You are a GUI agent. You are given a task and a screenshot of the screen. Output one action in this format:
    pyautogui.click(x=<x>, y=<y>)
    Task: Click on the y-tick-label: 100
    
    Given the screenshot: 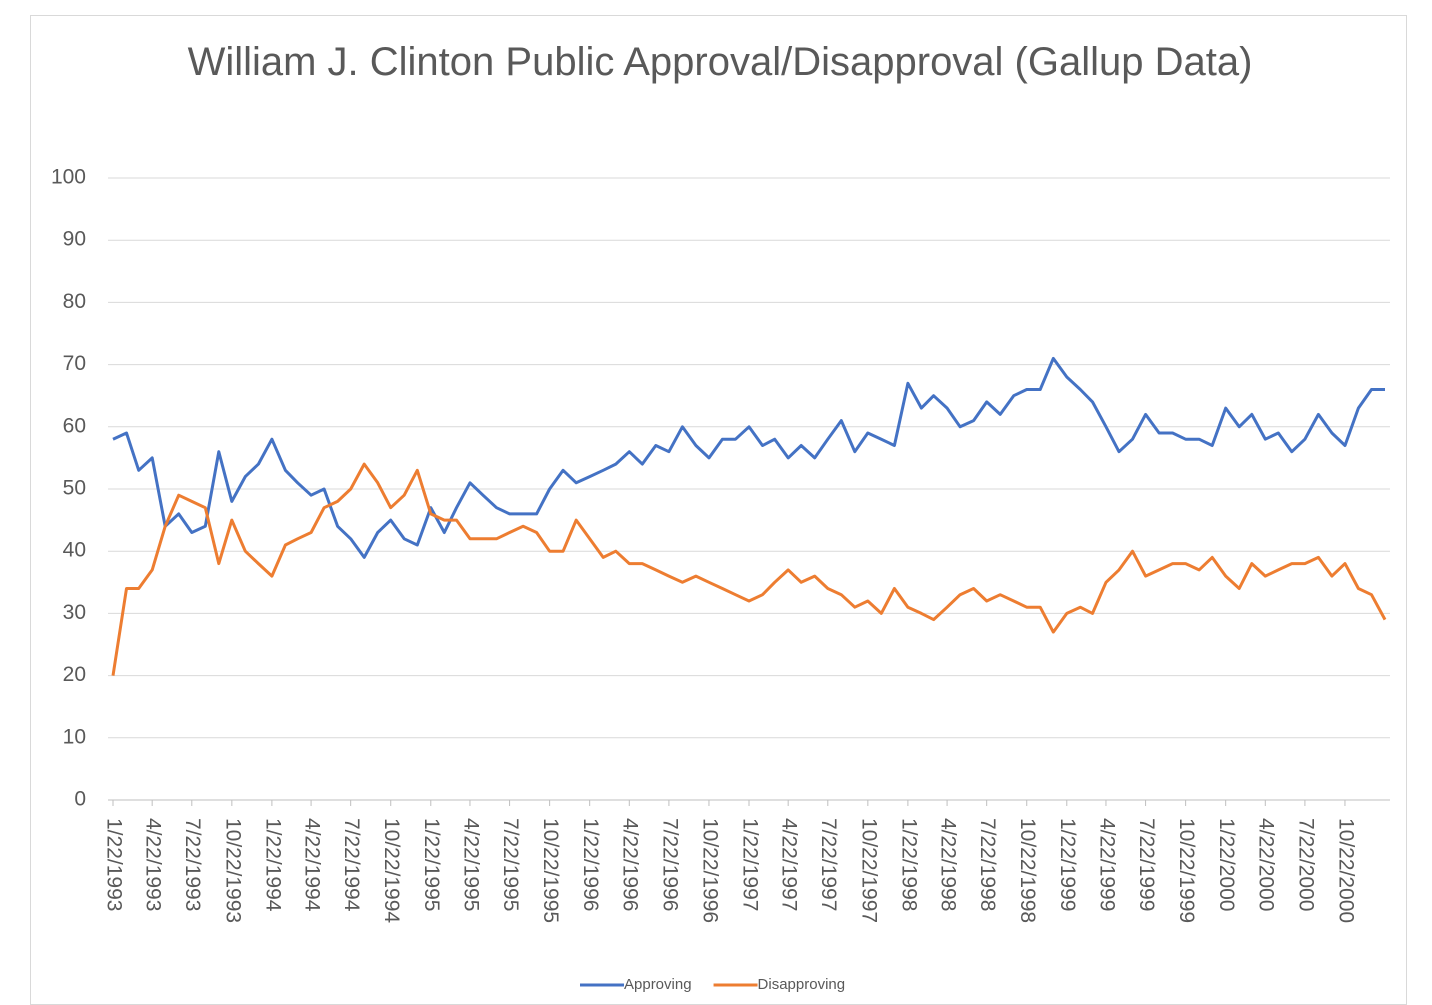 What is the action you would take?
    pyautogui.click(x=68, y=177)
    